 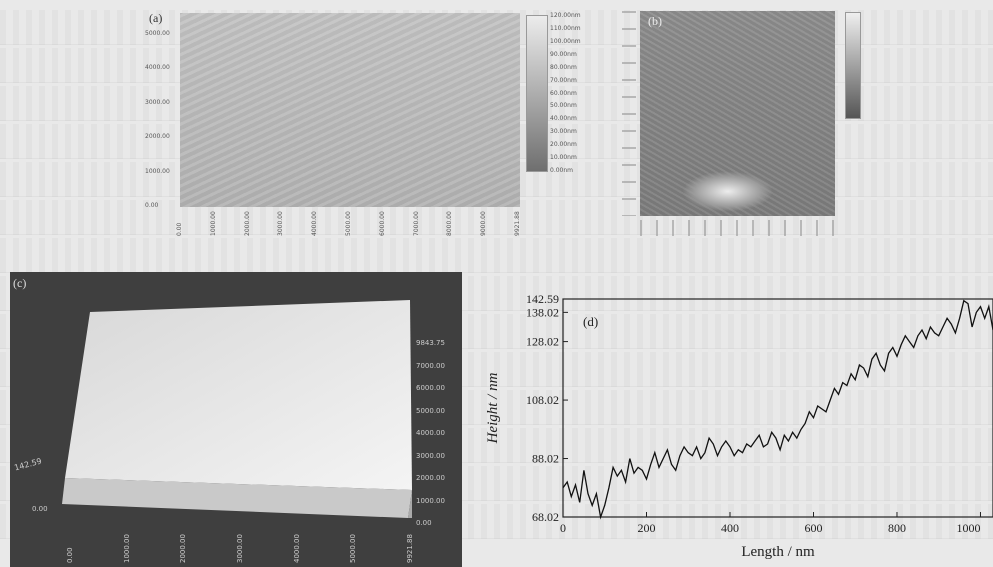 What do you see at coordinates (430, 455) in the screenshot?
I see `panel-c-z-tick: 3000.00` at bounding box center [430, 455].